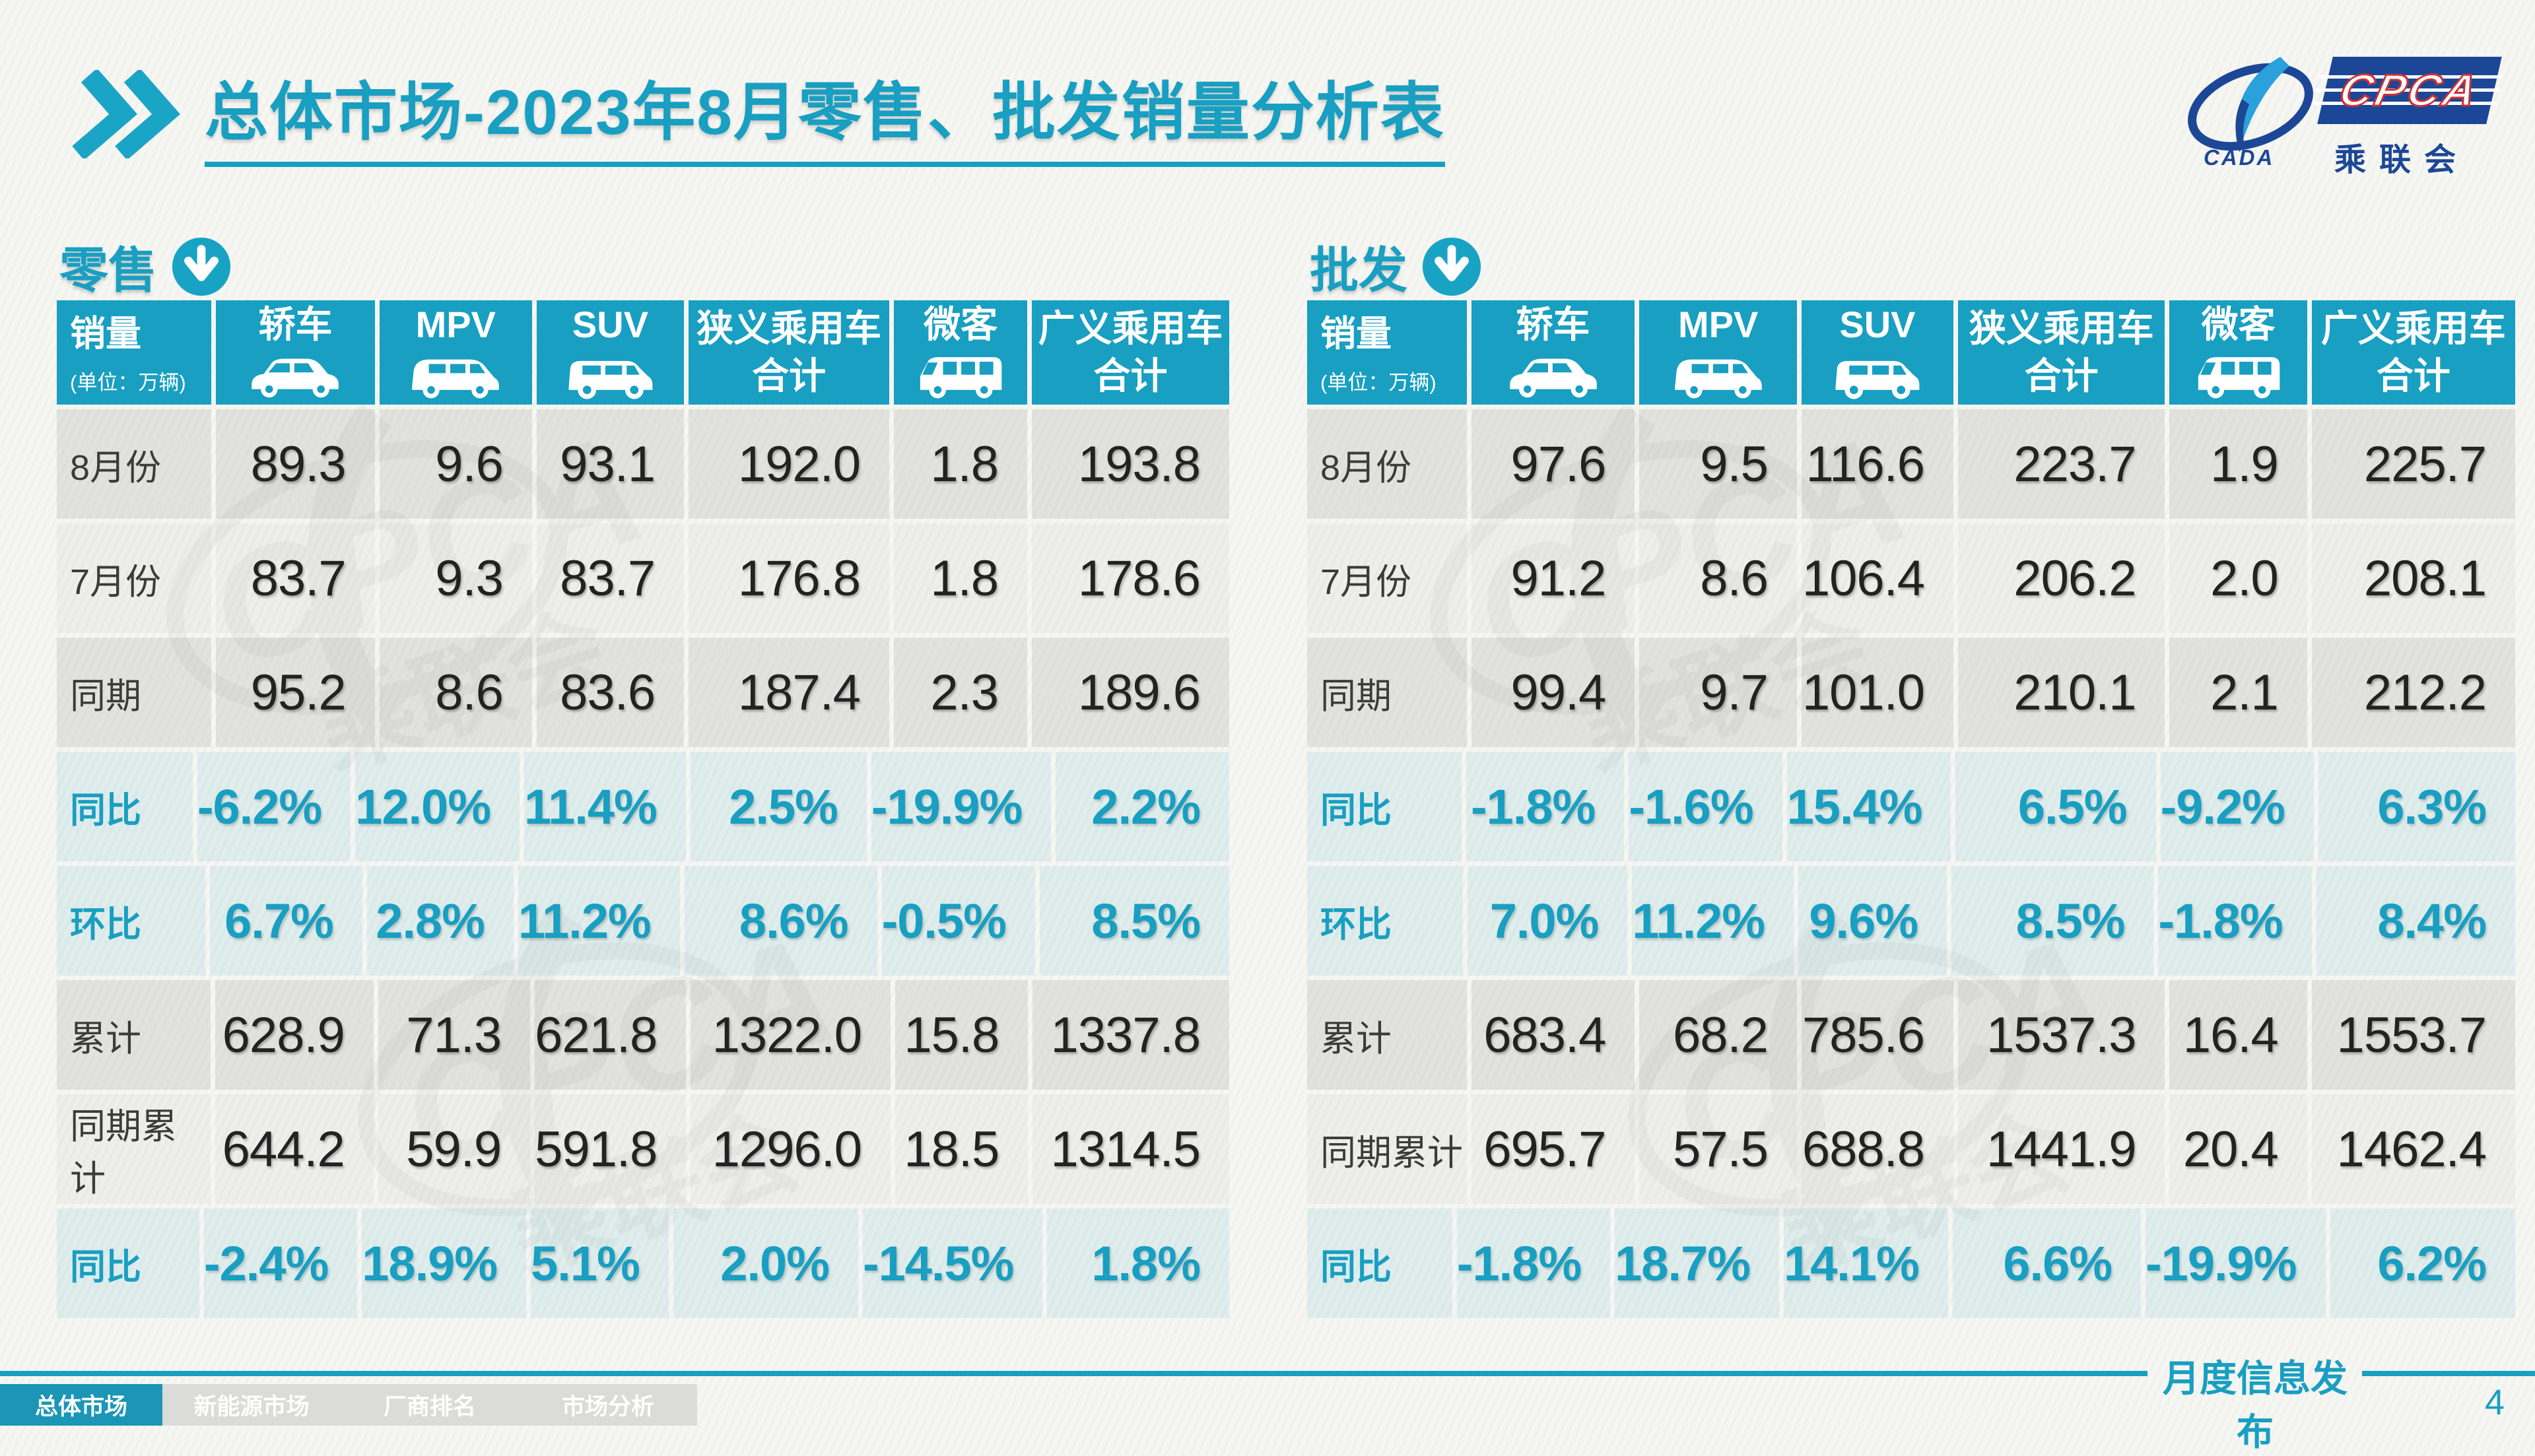  I want to click on value-cell: 187.4, so click(789, 693).